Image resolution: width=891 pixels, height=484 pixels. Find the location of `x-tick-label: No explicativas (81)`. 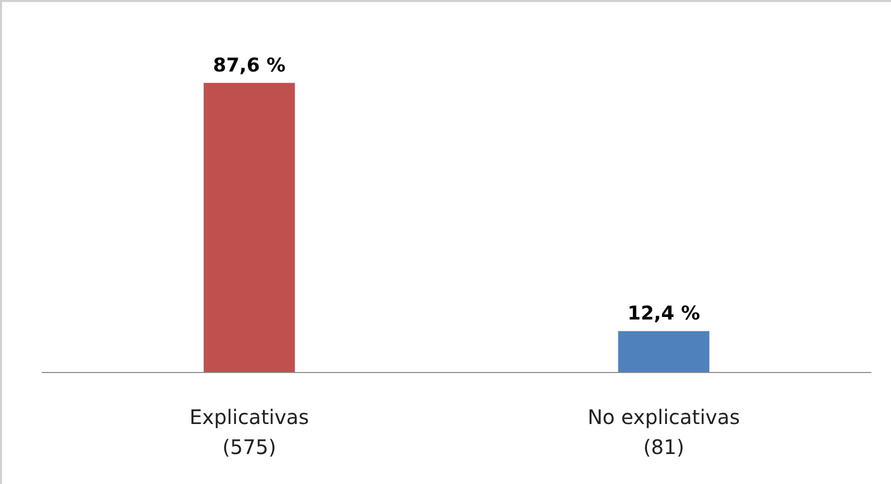

x-tick-label: No explicativas (81) is located at coordinates (664, 432).